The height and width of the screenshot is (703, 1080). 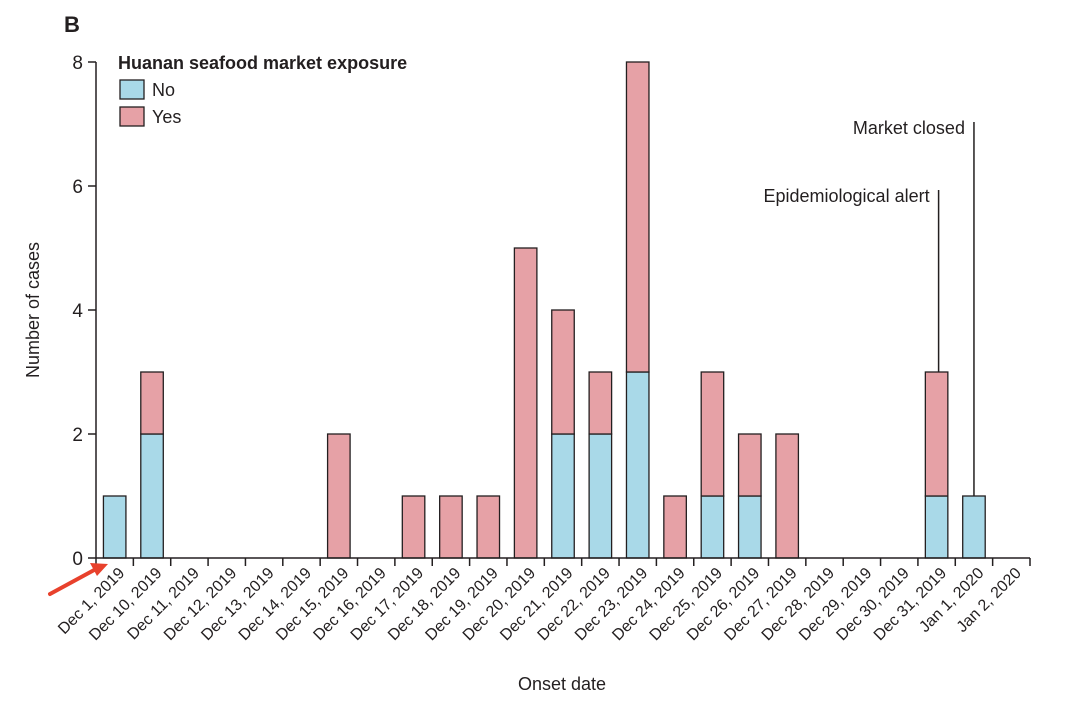 I want to click on annotation-label: Epidemiological alert, so click(x=847, y=196).